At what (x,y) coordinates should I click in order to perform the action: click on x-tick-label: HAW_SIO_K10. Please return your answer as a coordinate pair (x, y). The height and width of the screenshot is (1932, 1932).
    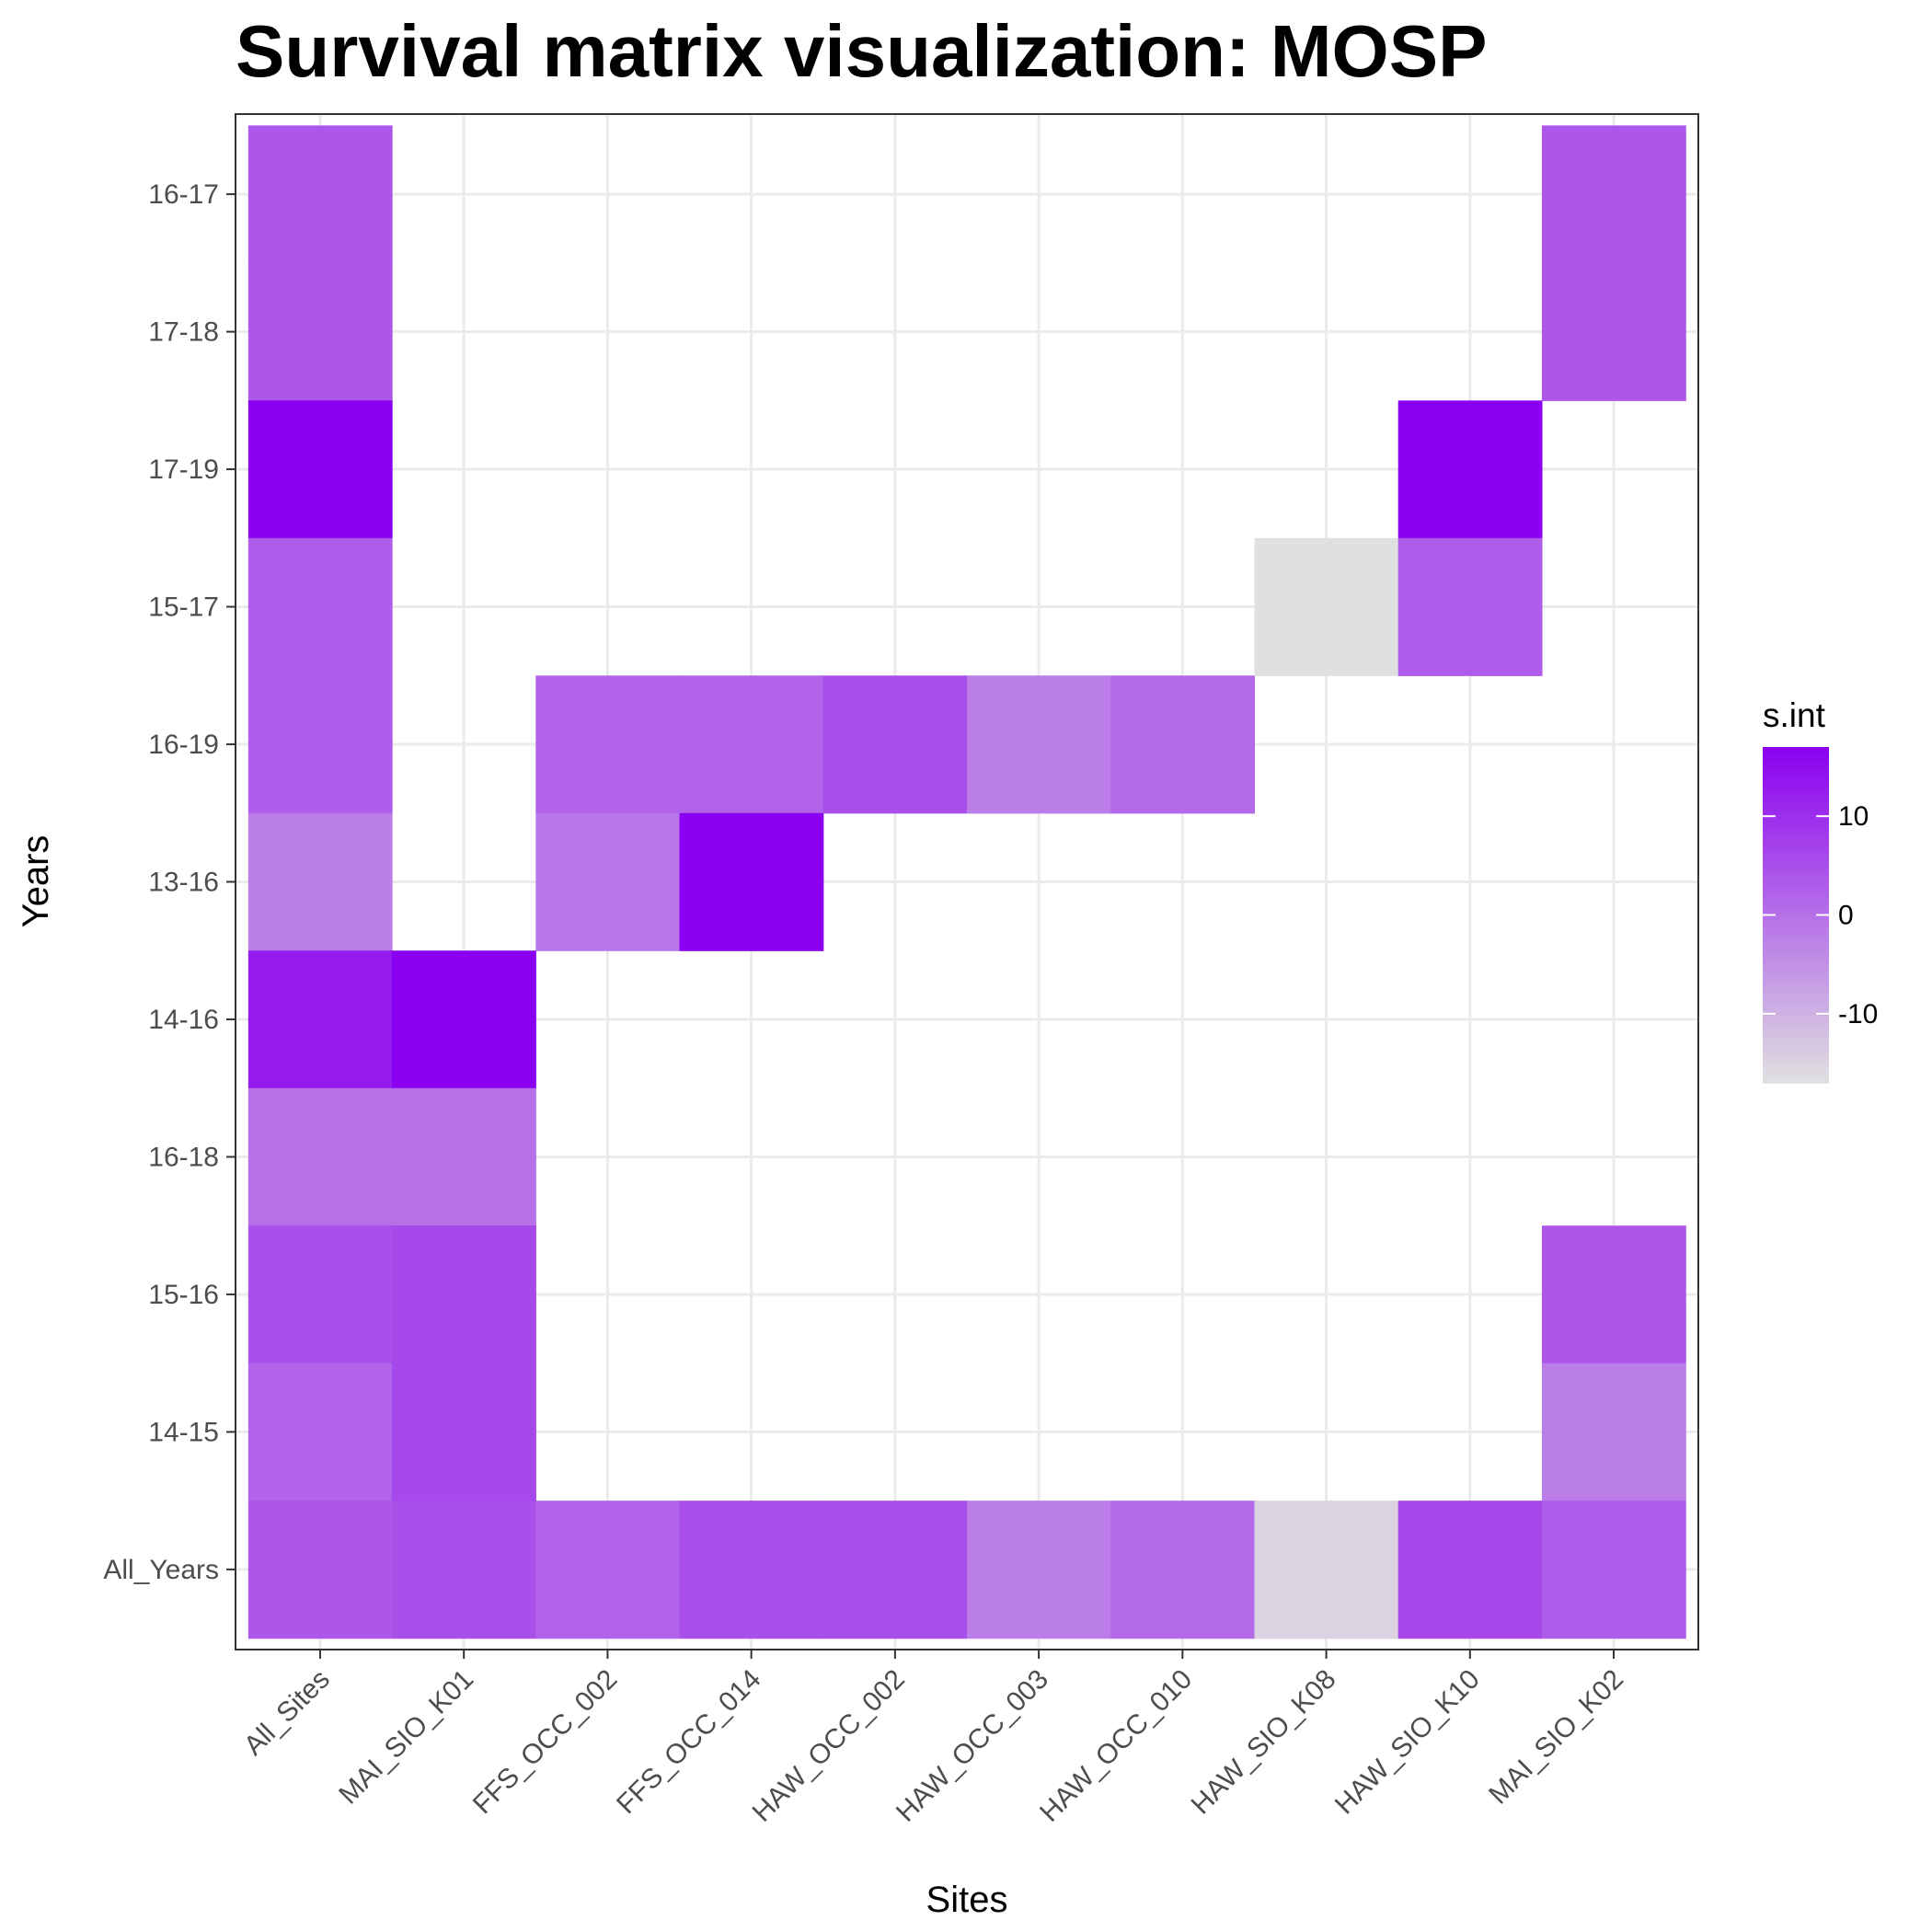
    Looking at the image, I should click on (1407, 1742).